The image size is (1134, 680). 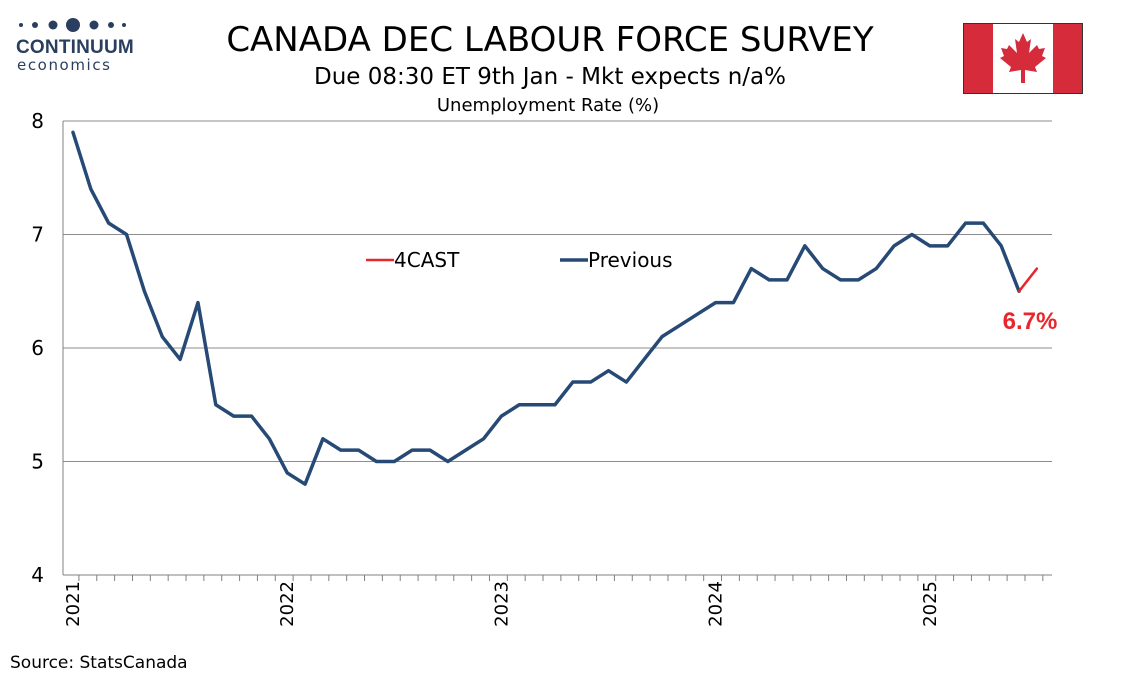 What do you see at coordinates (37, 348) in the screenshot?
I see `y-tick-label: 6` at bounding box center [37, 348].